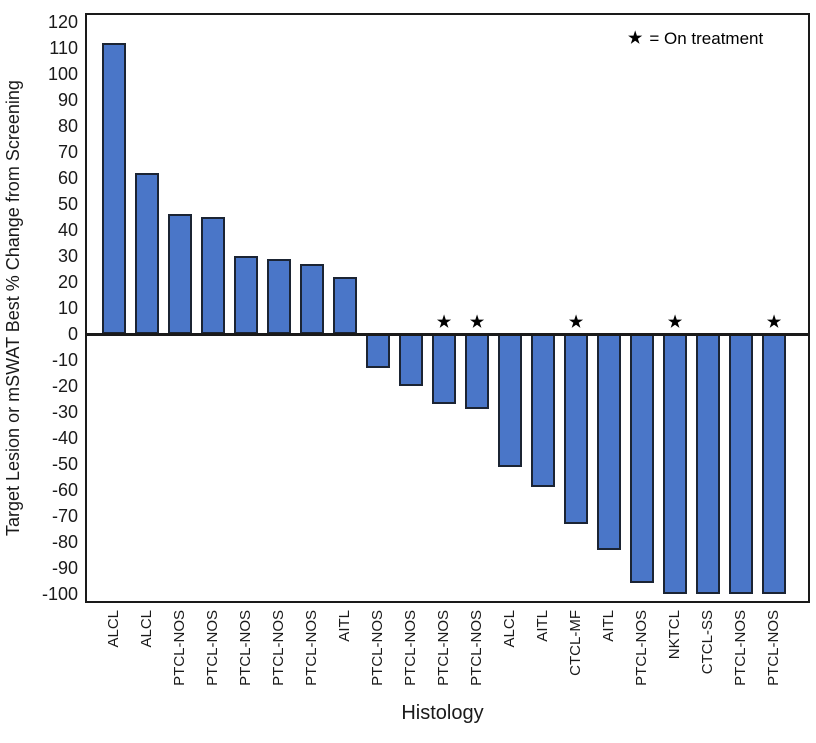 The image size is (816, 743). I want to click on star-icon: ★, so click(635, 38).